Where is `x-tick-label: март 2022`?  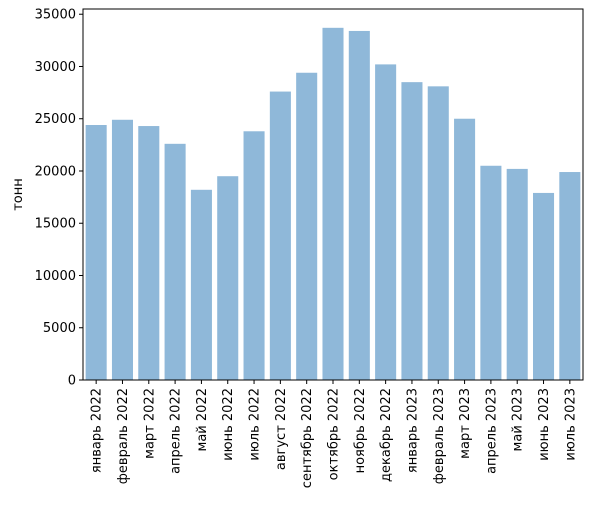 x-tick-label: март 2022 is located at coordinates (149, 423).